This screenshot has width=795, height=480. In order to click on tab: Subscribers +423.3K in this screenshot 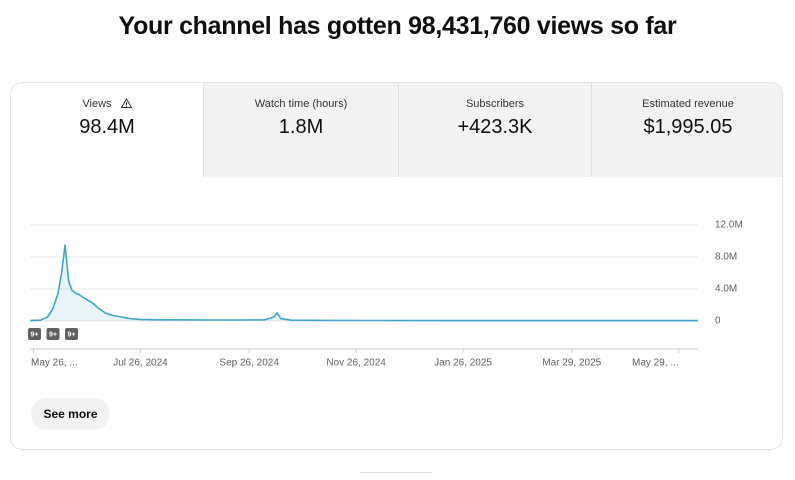, I will do `click(494, 130)`.